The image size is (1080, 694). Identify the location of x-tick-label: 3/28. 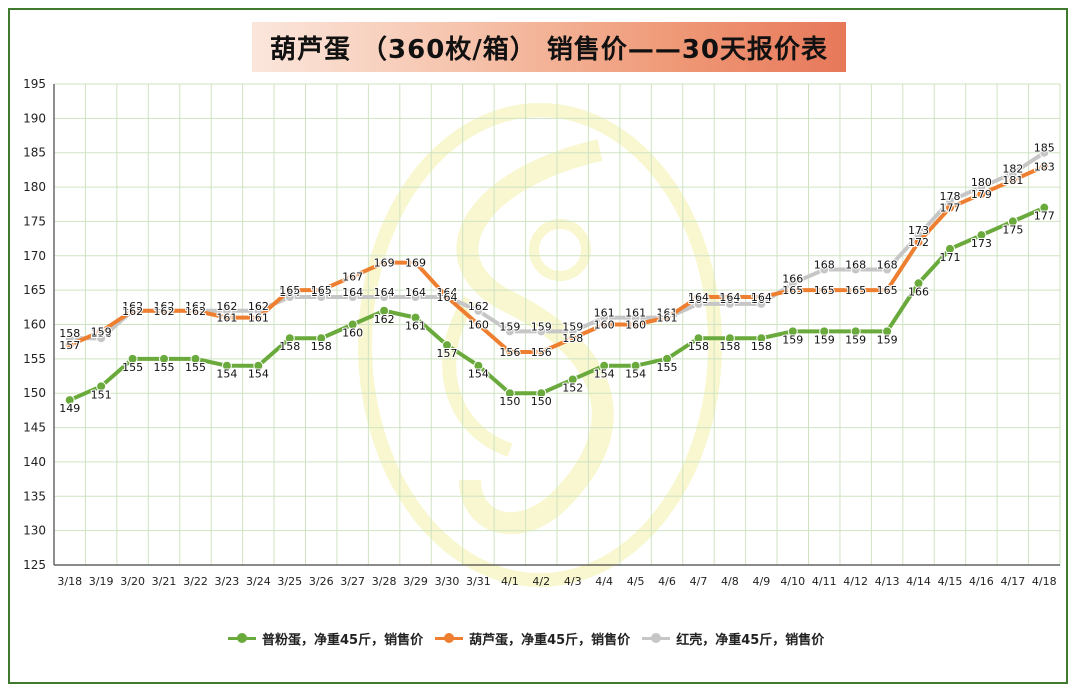
(384, 581).